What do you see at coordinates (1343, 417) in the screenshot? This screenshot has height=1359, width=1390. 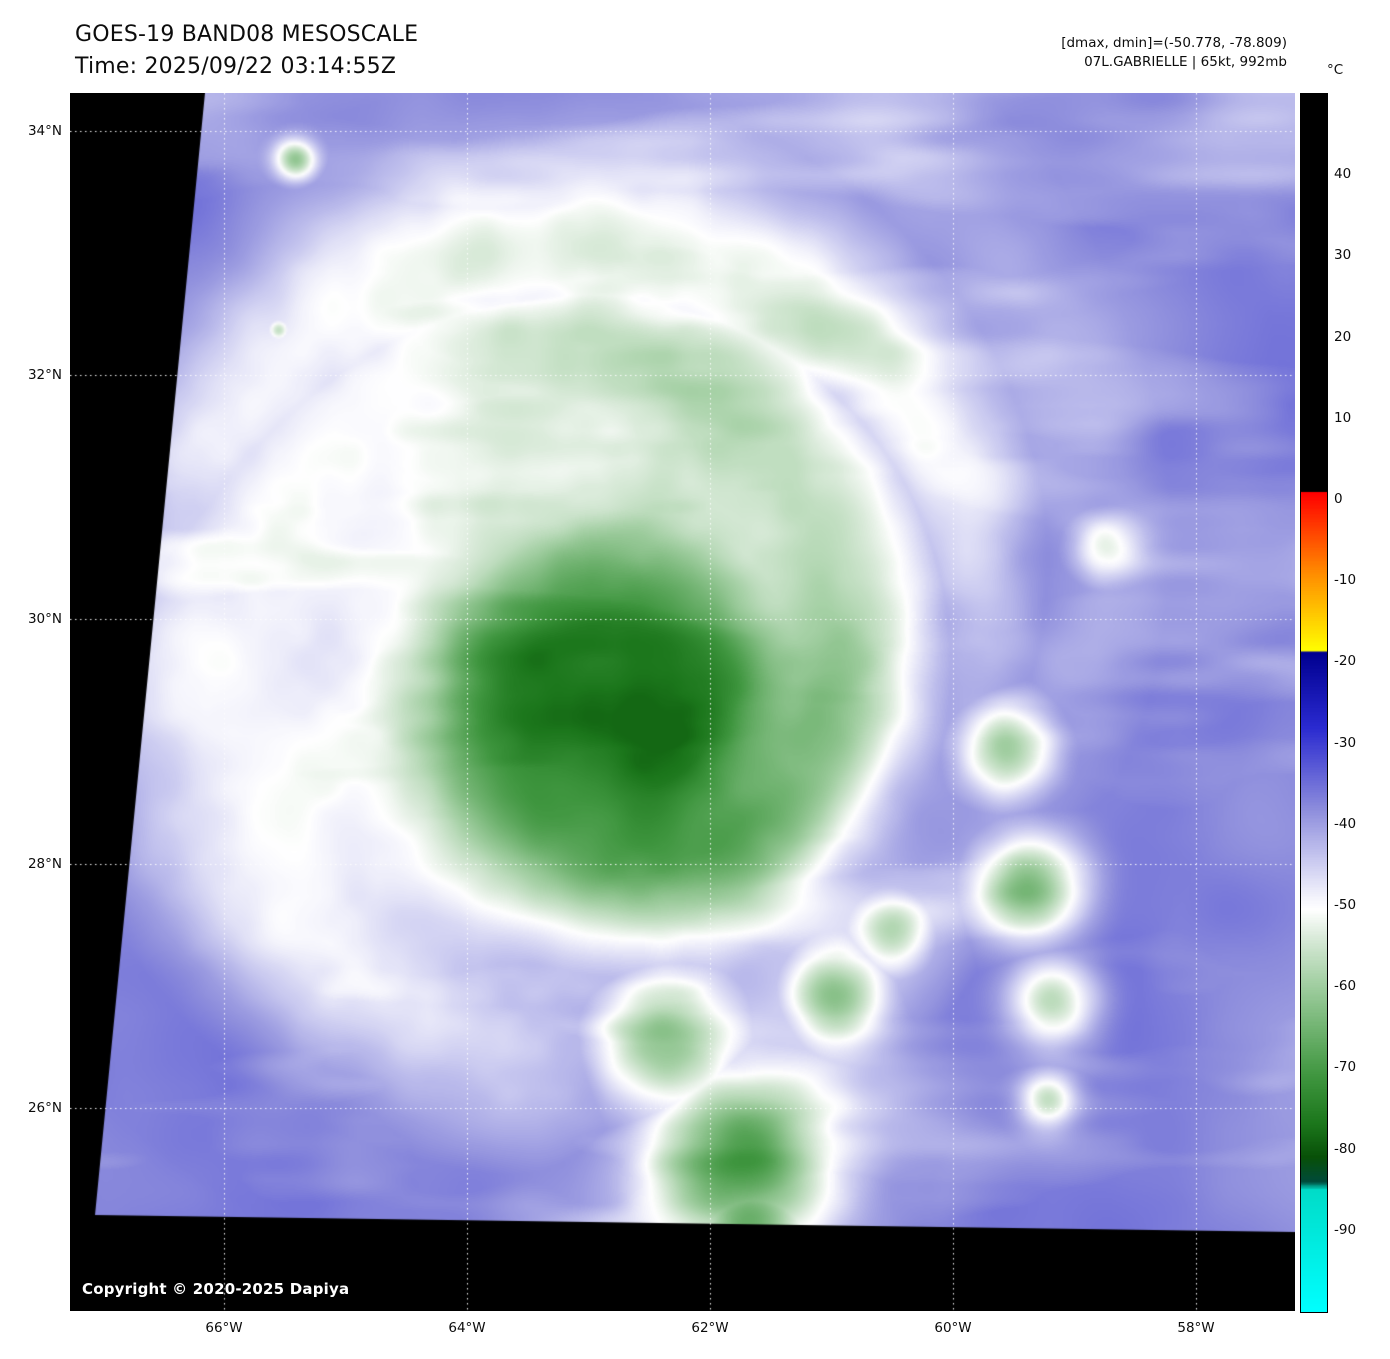 I see `colorbar-tick-label: 10` at bounding box center [1343, 417].